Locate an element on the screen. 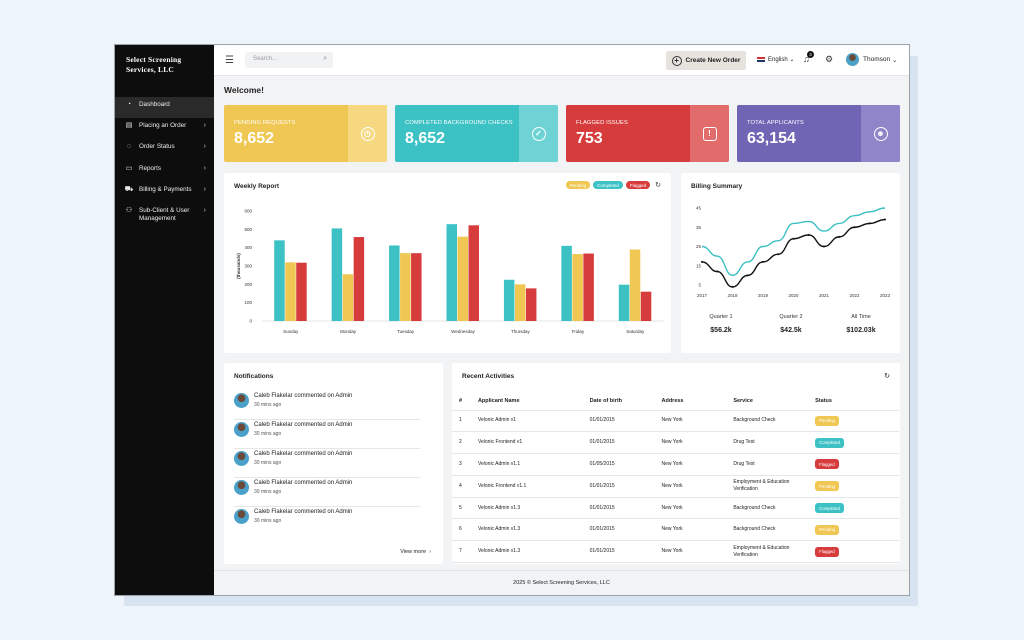 The height and width of the screenshot is (640, 1024). cell-name: Velonic Frontend v1 is located at coordinates (533, 443).